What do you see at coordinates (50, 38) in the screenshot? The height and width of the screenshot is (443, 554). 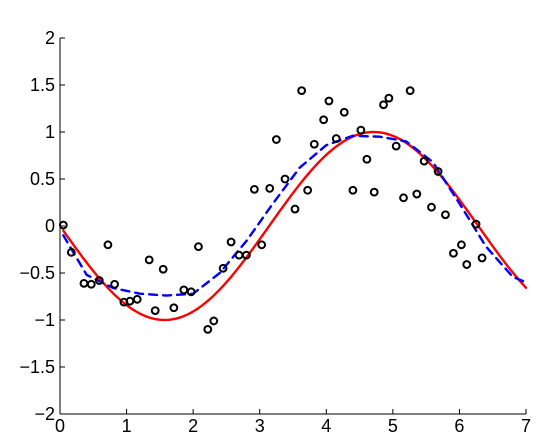 I see `y-tick-label: 2` at bounding box center [50, 38].